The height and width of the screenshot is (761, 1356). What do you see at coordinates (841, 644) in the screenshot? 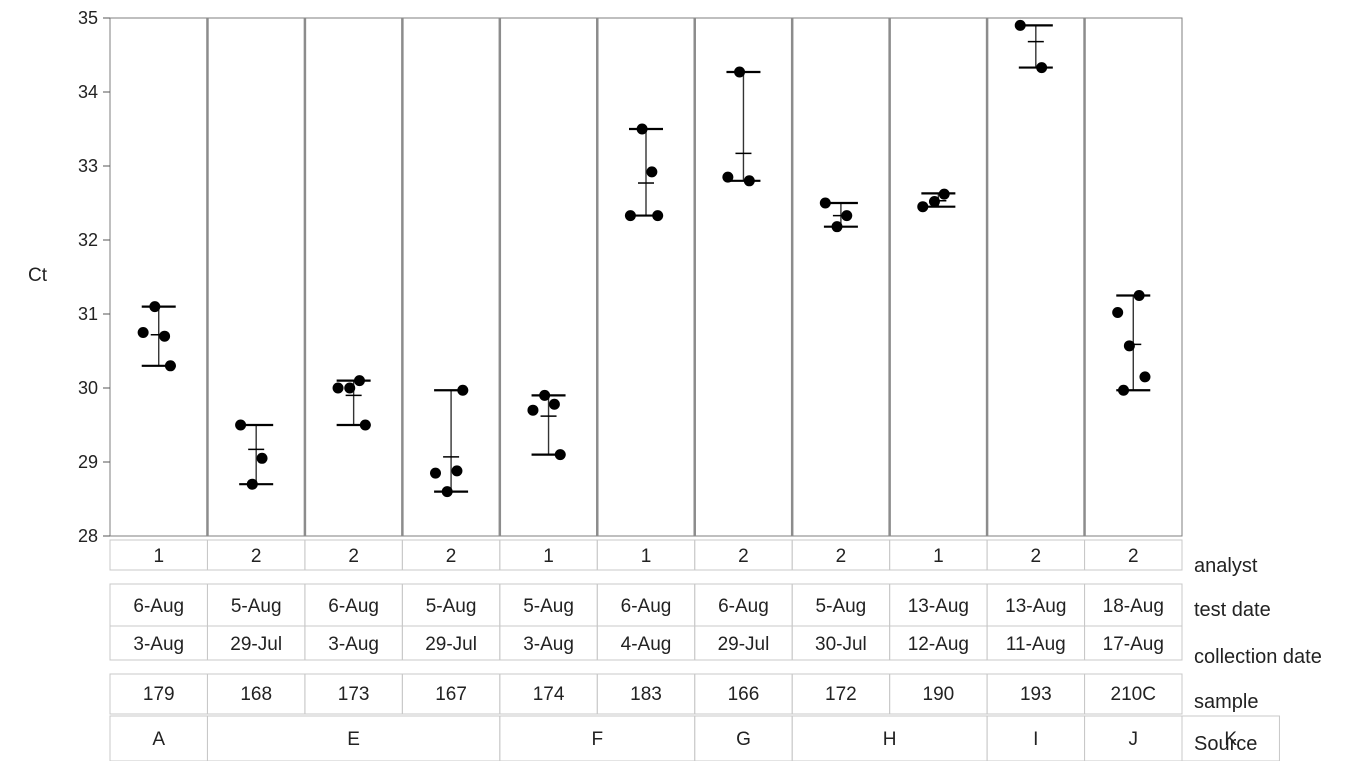
I see `collection_date-value: 30-Jul` at bounding box center [841, 644].